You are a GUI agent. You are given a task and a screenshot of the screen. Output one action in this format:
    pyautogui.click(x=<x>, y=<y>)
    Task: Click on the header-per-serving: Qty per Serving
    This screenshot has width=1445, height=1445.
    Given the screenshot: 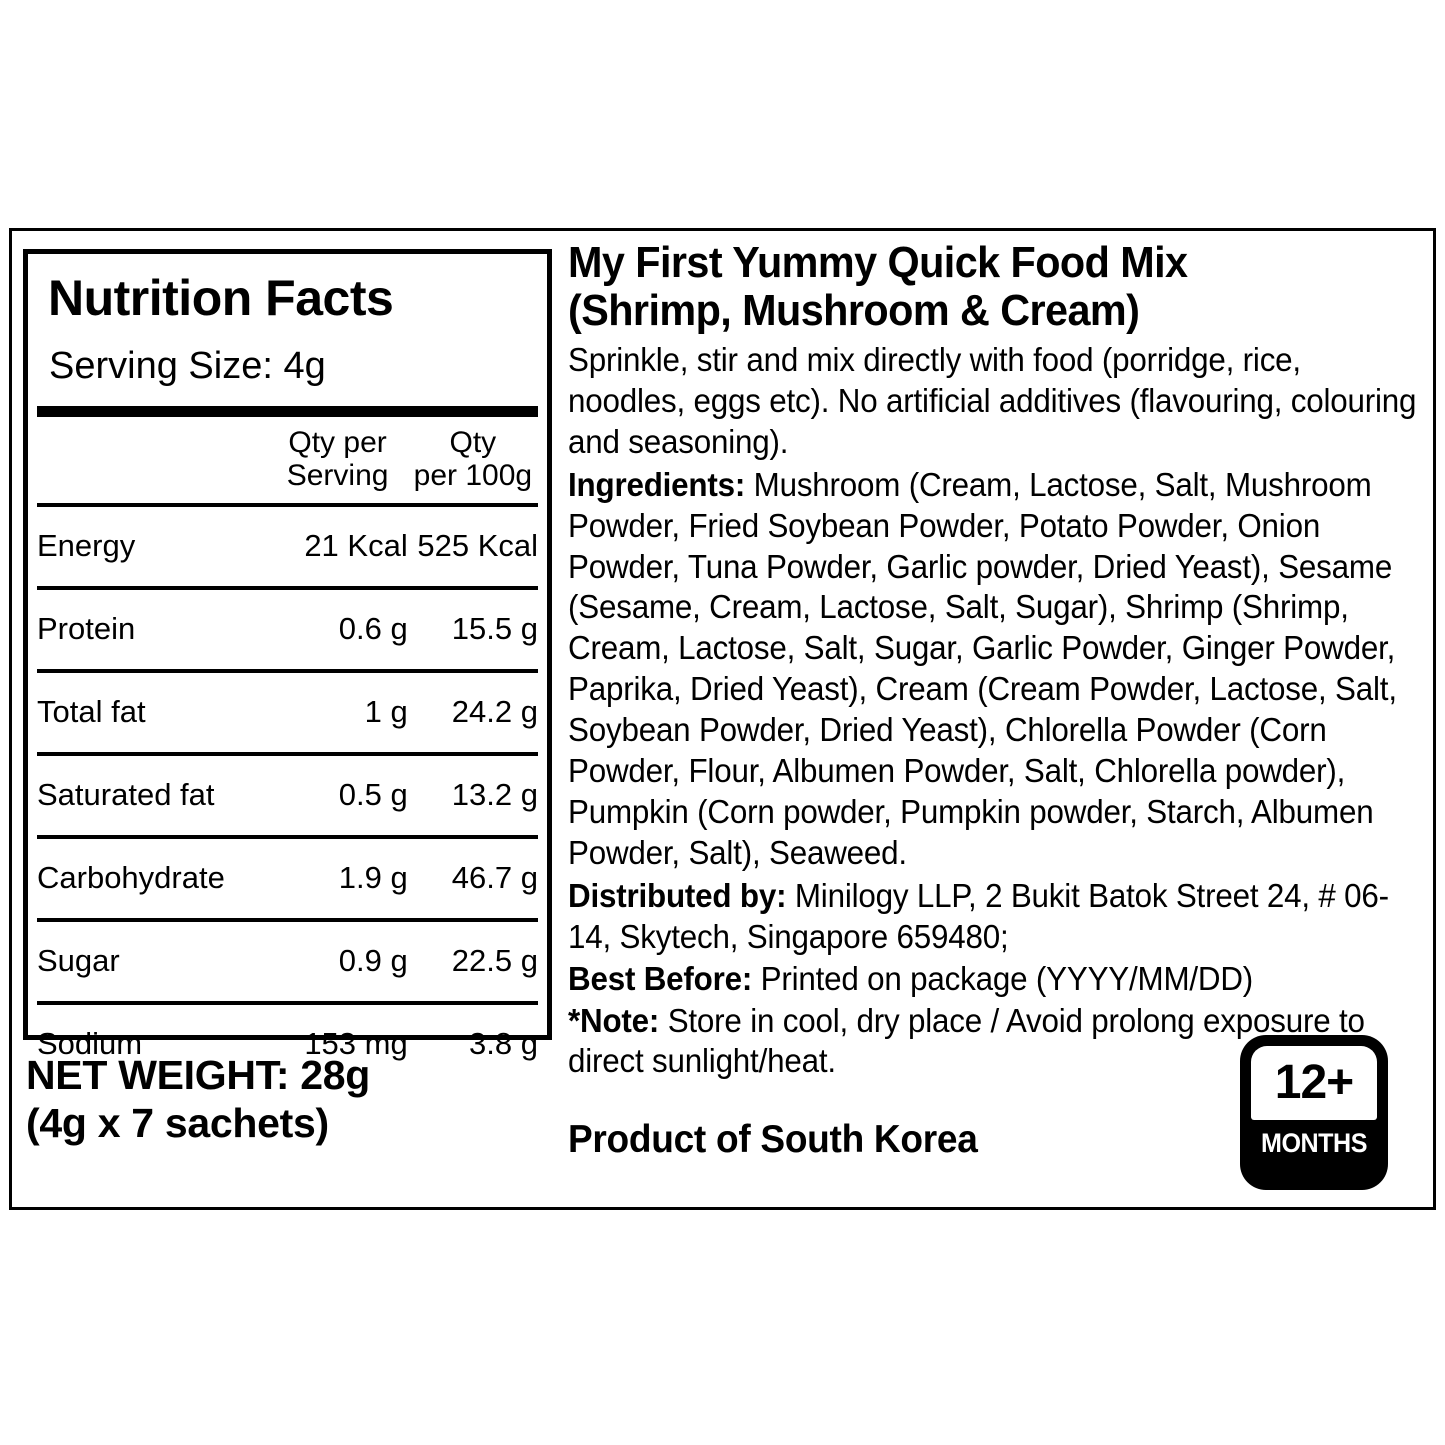 What is the action you would take?
    pyautogui.click(x=337, y=460)
    